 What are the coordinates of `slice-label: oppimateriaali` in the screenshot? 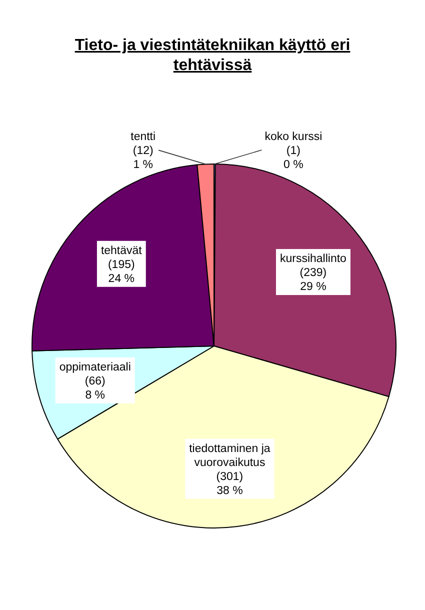 It's located at (95, 367).